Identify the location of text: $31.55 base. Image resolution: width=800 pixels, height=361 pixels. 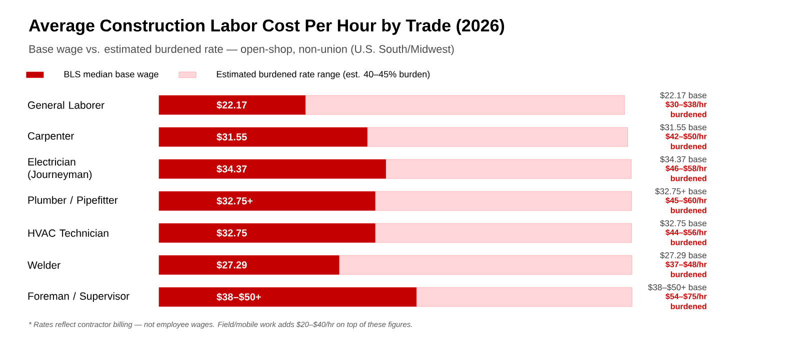
(683, 127).